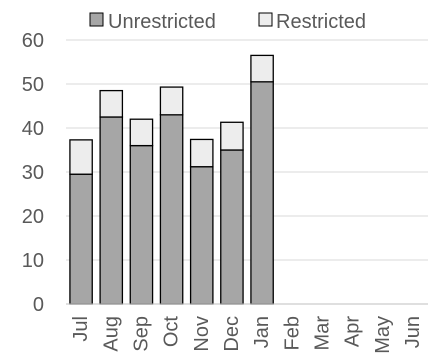 The width and height of the screenshot is (436, 353). What do you see at coordinates (171, 101) in the screenshot?
I see `bar-restricted-oct` at bounding box center [171, 101].